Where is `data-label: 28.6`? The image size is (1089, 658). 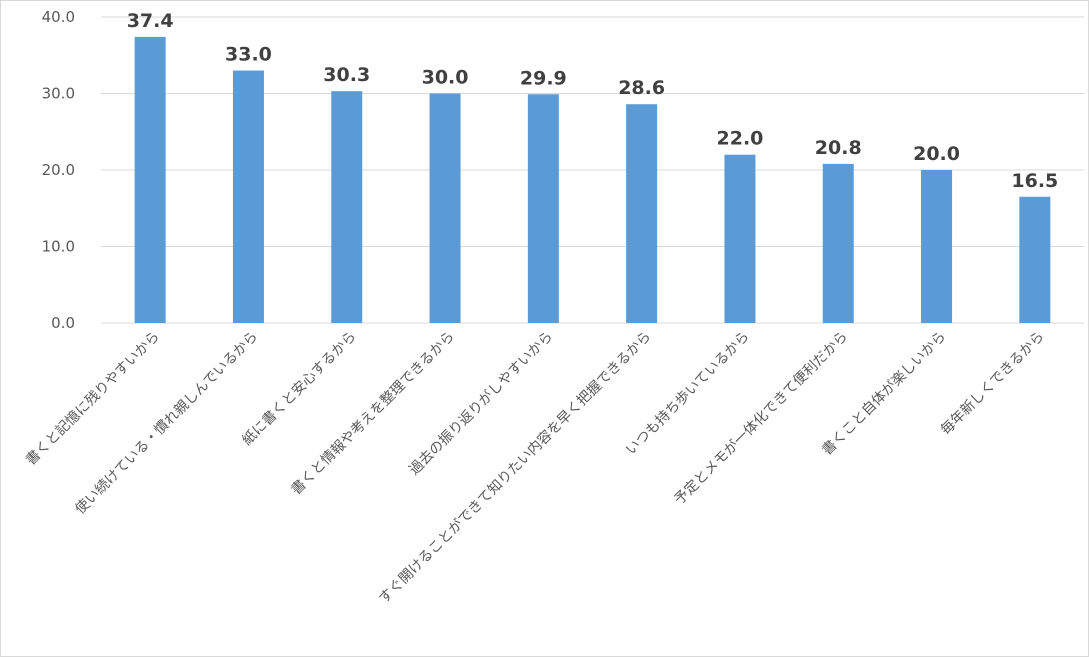 data-label: 28.6 is located at coordinates (641, 88).